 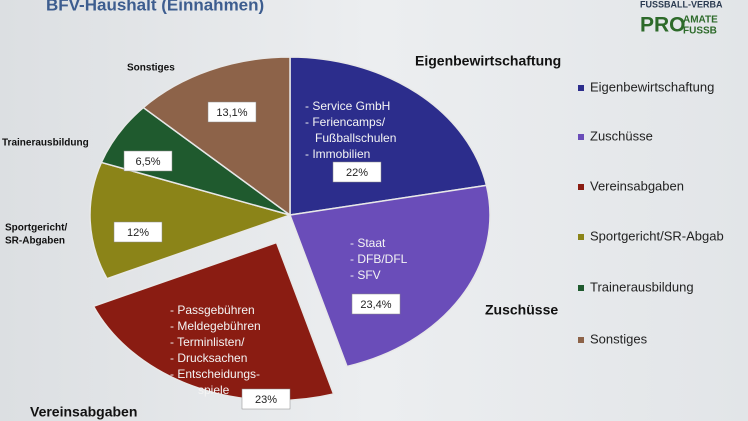 I want to click on logo-text: PRO, so click(x=663, y=25).